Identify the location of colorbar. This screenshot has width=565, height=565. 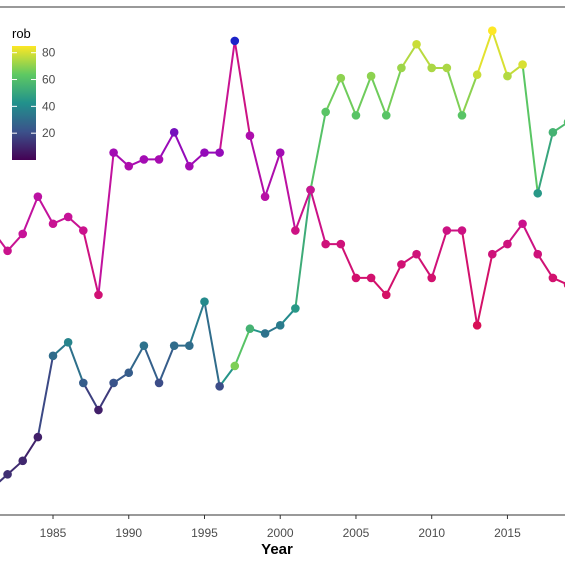
(24, 103).